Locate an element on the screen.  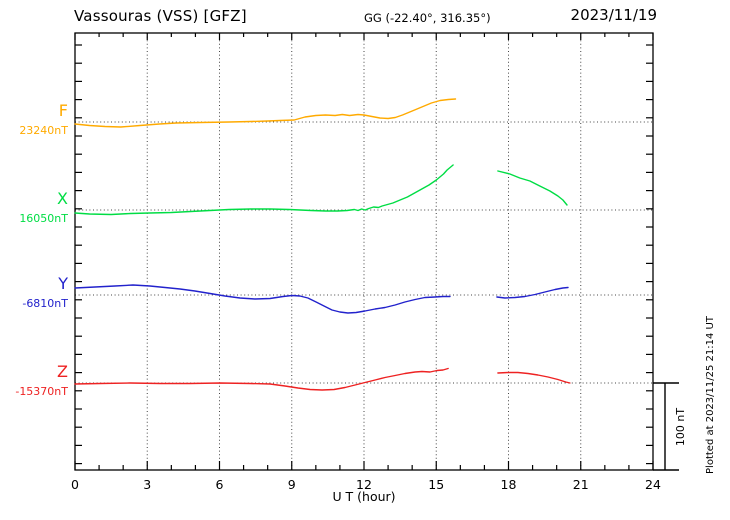
trace-F is located at coordinates (265, 113).